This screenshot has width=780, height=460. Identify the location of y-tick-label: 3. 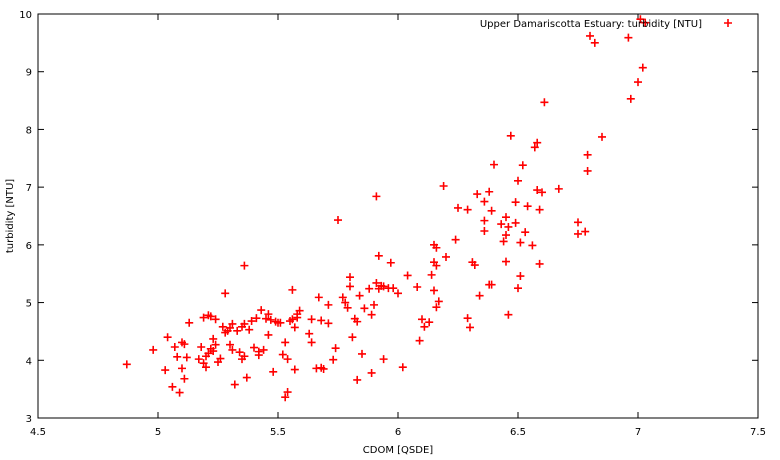
(29, 419).